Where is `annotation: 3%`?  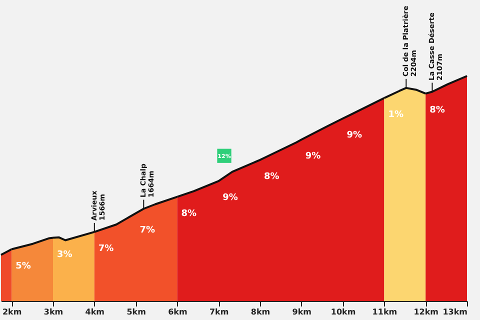 annotation: 3% is located at coordinates (64, 255).